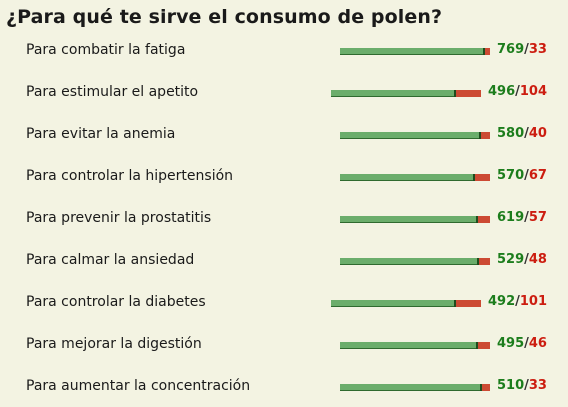 The image size is (568, 407). Describe the element at coordinates (511, 49) in the screenshot. I see `yes-count: 769` at that location.